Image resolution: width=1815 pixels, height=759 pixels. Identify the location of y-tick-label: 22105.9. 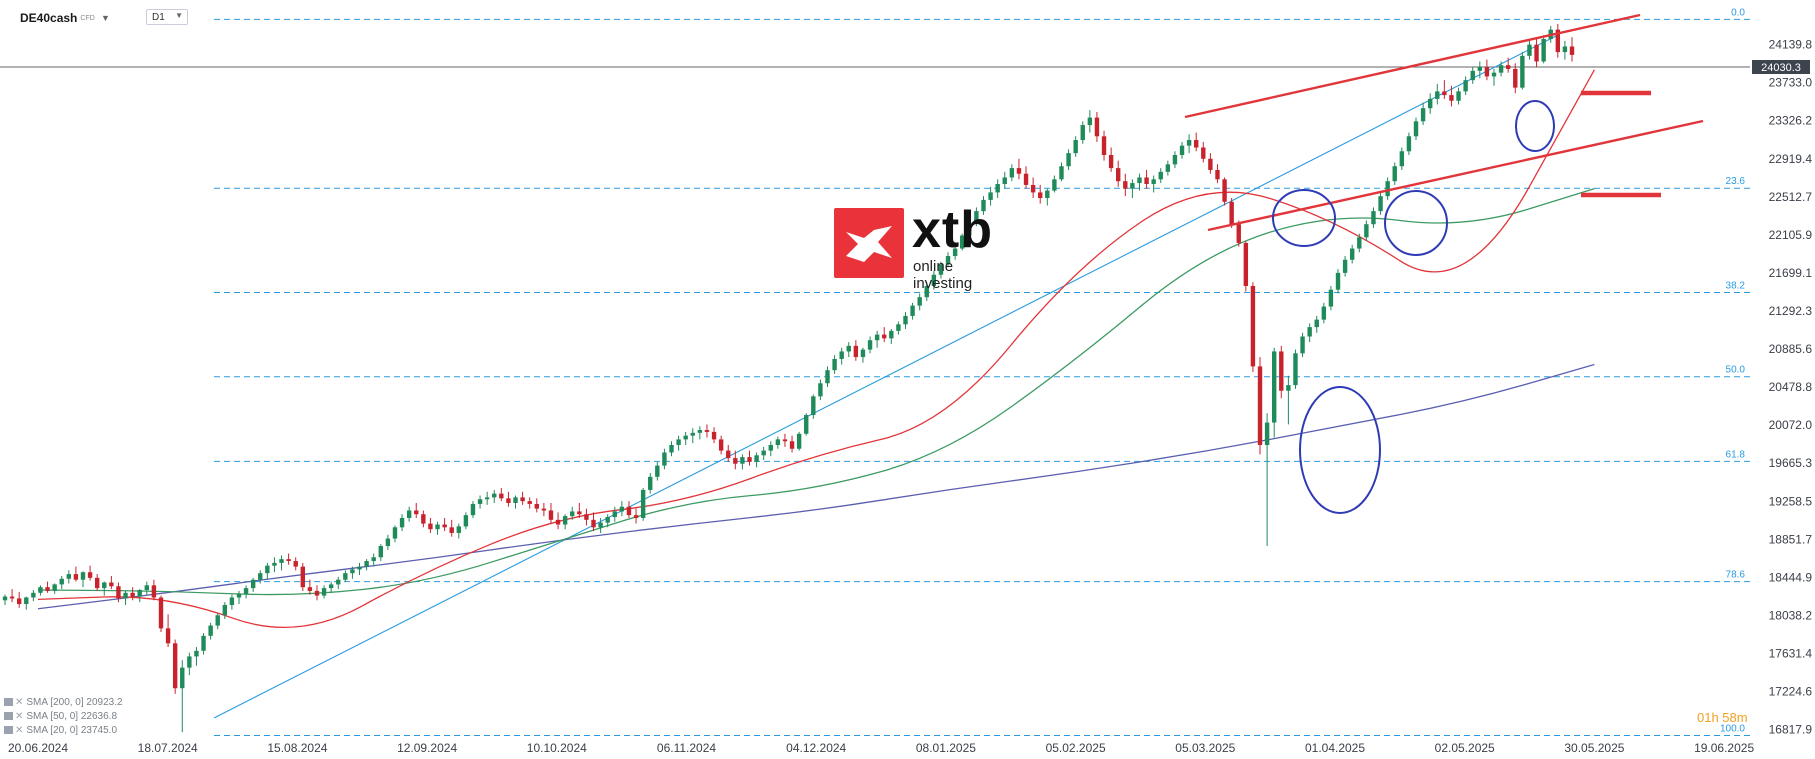
(1791, 235).